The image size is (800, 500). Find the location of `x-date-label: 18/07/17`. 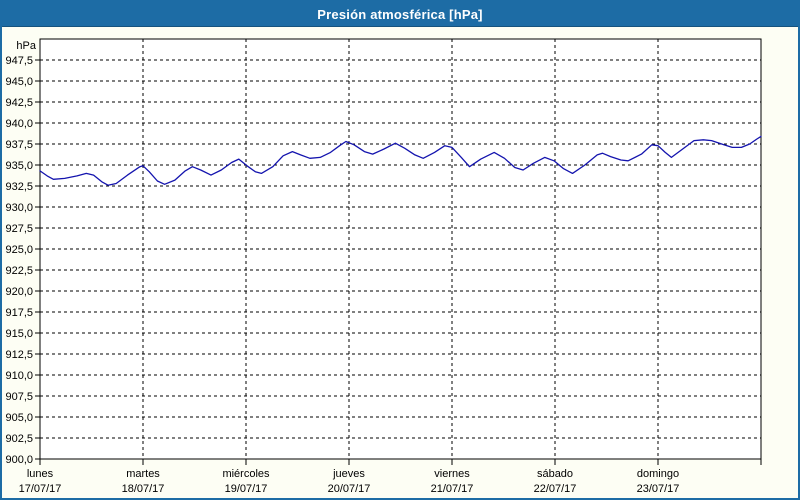

x-date-label: 18/07/17 is located at coordinates (143, 489).